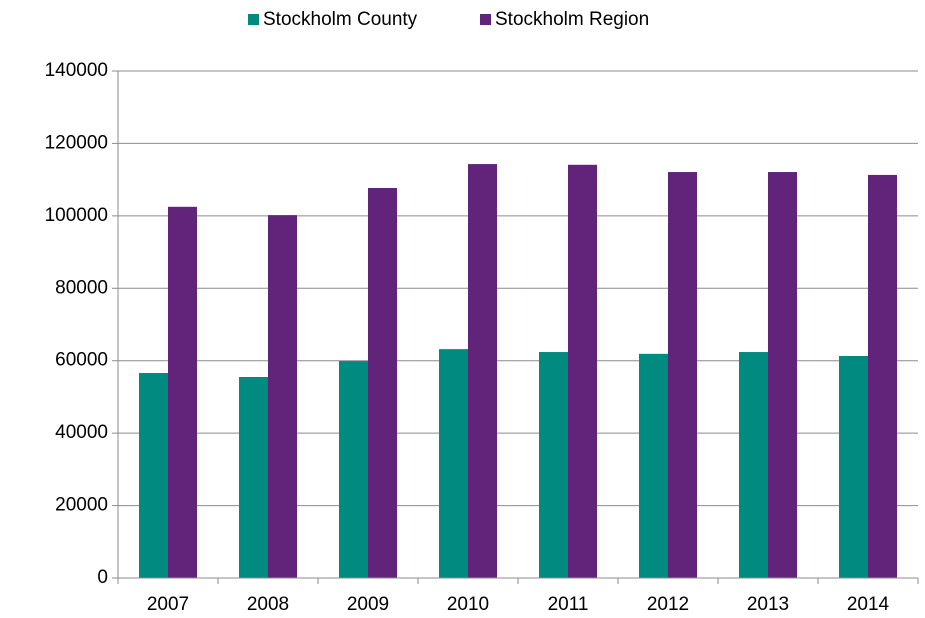  What do you see at coordinates (268, 604) in the screenshot?
I see `x-tick-label: 2008` at bounding box center [268, 604].